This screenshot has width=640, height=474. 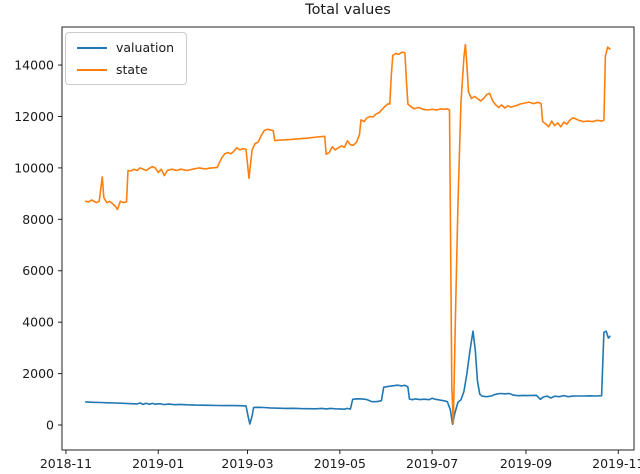 I want to click on legend-line-swatch-valuation, so click(x=92, y=47).